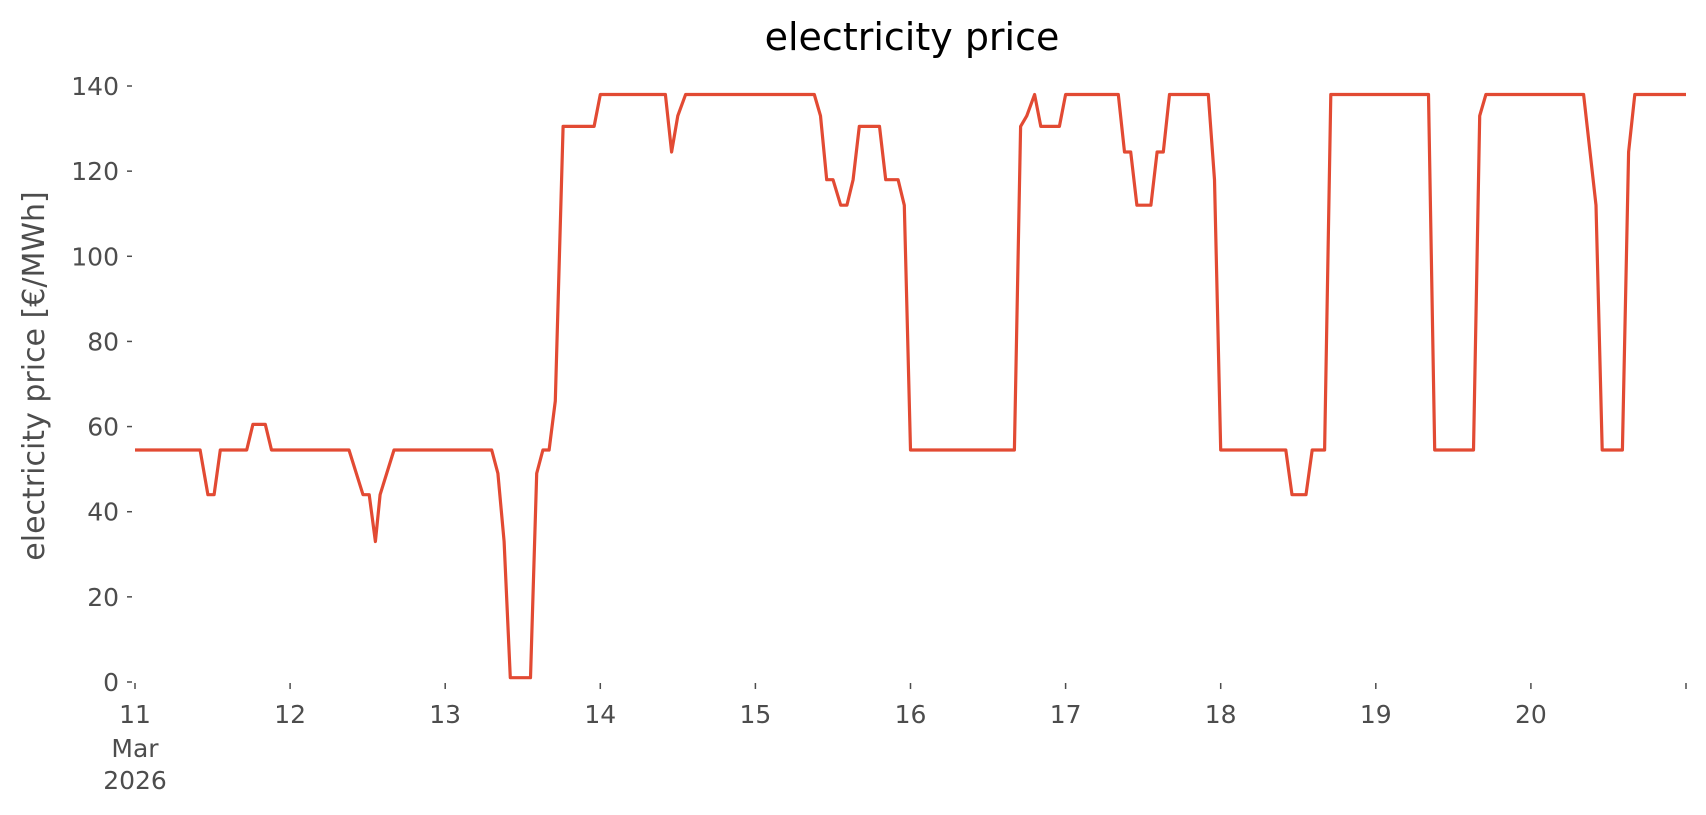 The image size is (1706, 815). Describe the element at coordinates (135, 714) in the screenshot. I see `x-tick-label: 11` at that location.